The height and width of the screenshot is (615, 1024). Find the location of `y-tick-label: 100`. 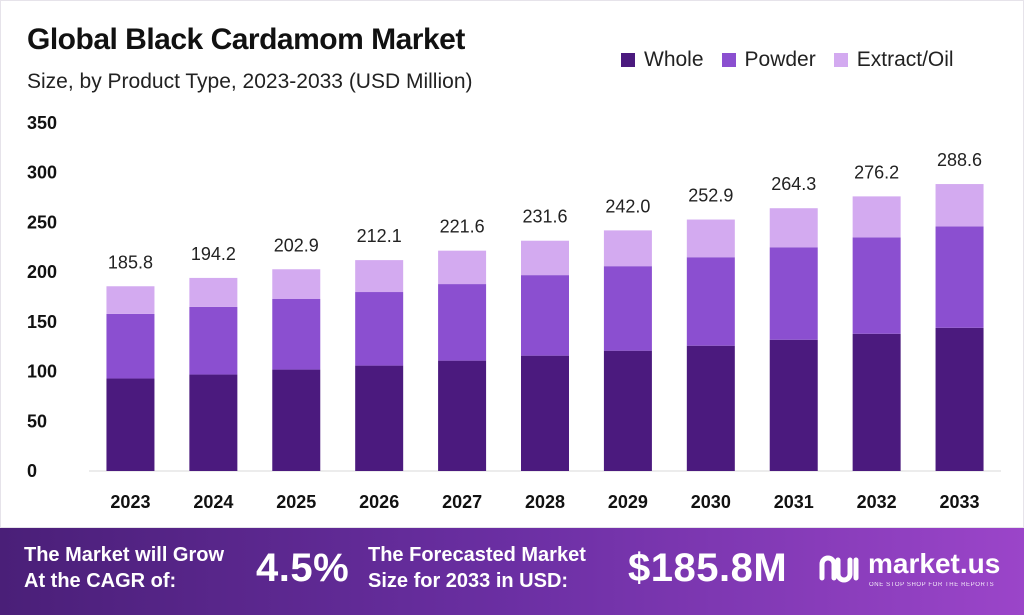

y-tick-label: 100 is located at coordinates (42, 372).